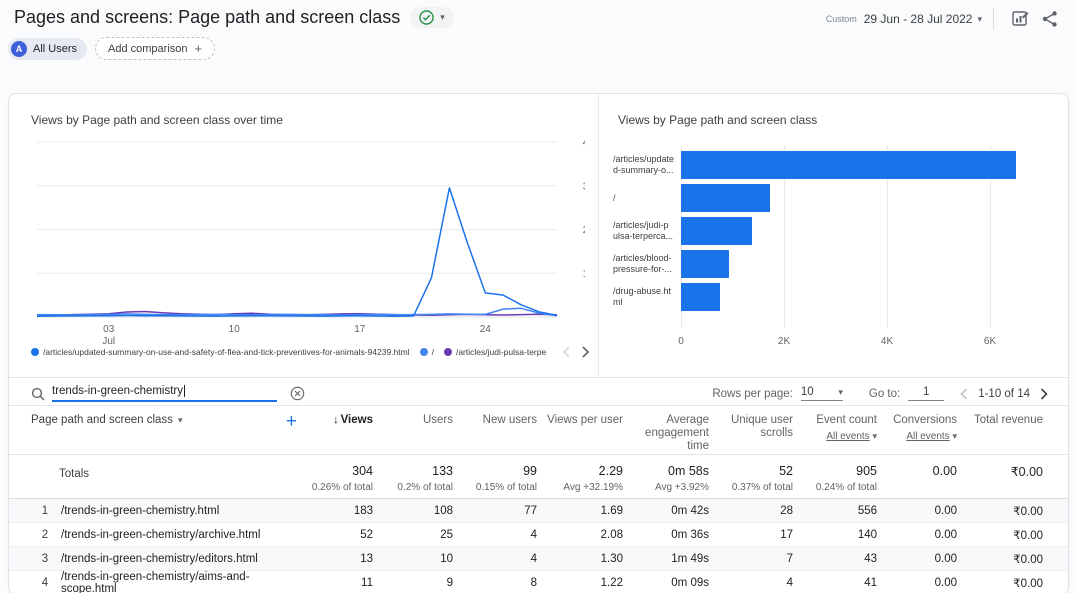 The image size is (1077, 593). I want to click on metric-cell: 10, so click(446, 558).